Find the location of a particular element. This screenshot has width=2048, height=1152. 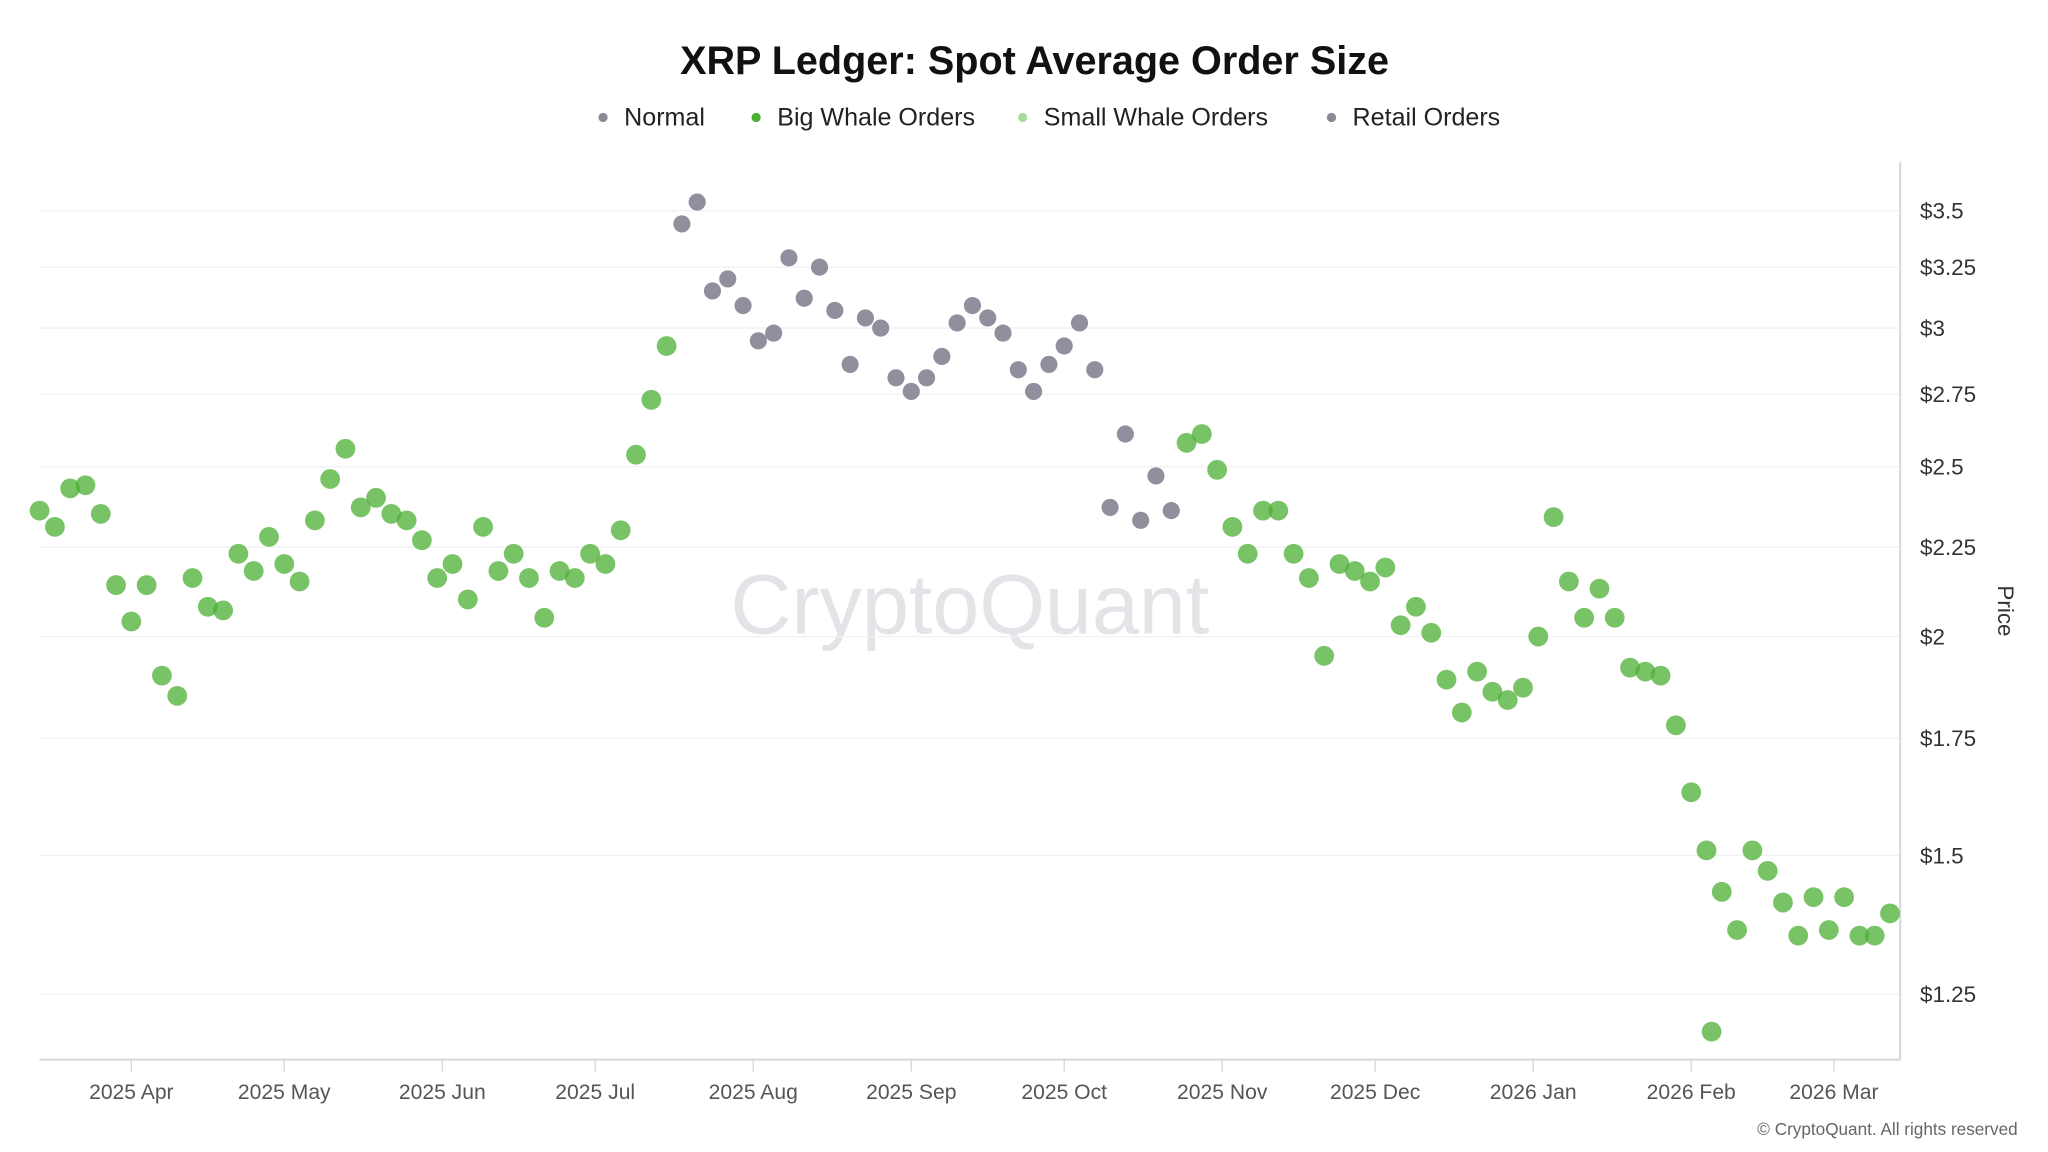

x-tick-label: 2026 Jan is located at coordinates (1533, 1092).